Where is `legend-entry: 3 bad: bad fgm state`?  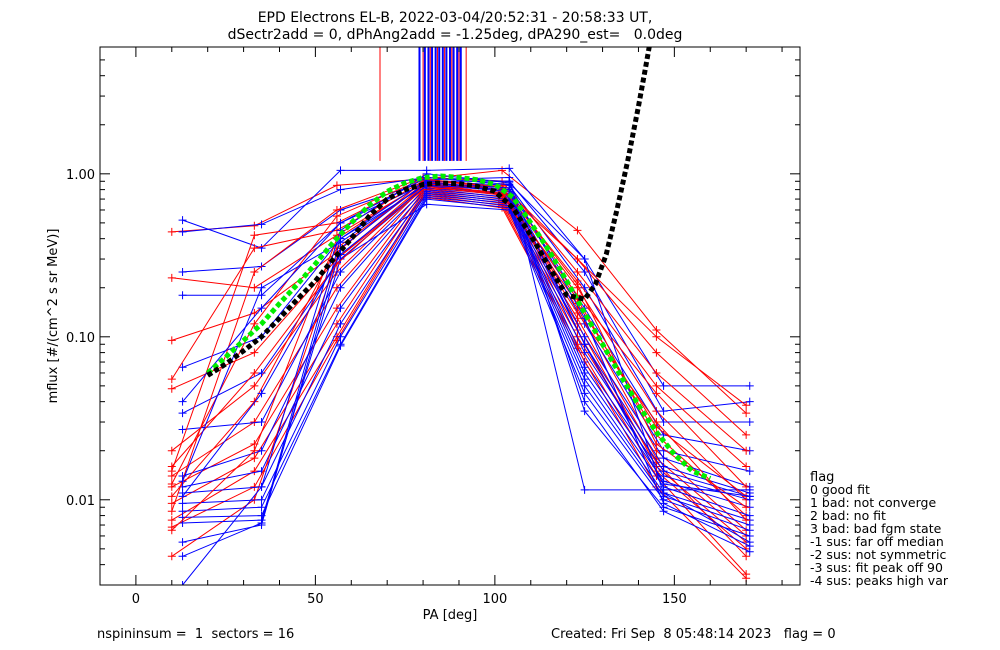 legend-entry: 3 bad: bad fgm state is located at coordinates (876, 528).